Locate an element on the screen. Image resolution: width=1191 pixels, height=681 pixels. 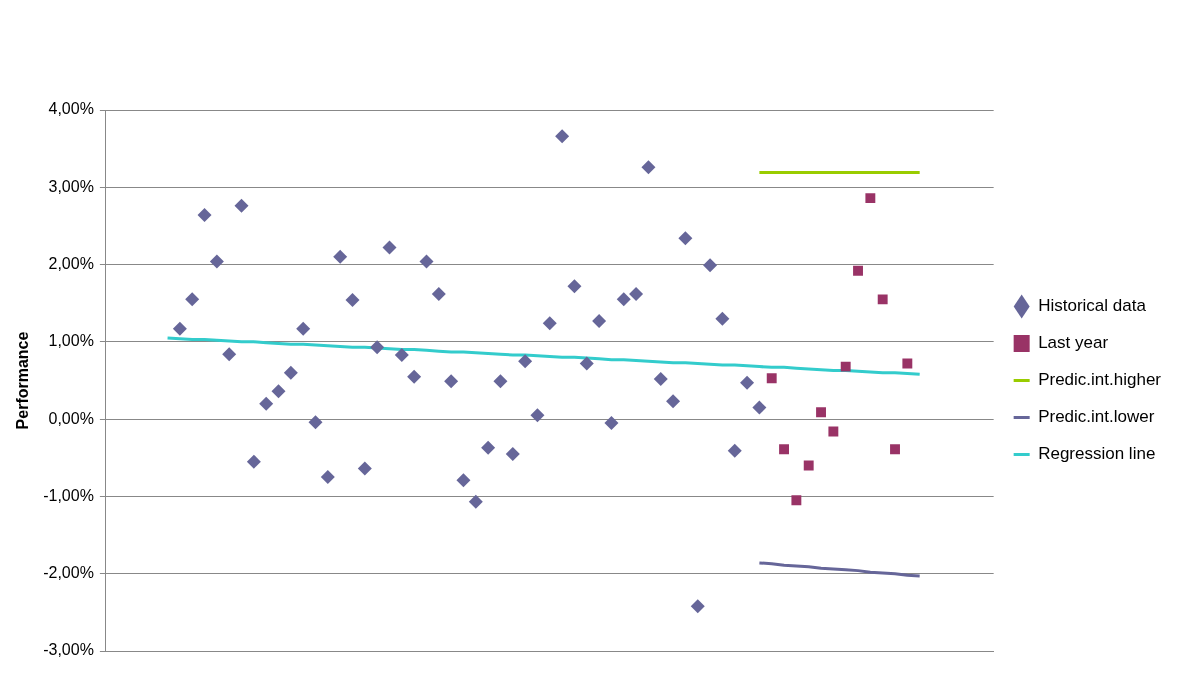
legend-label: Historical data is located at coordinates (1092, 306).